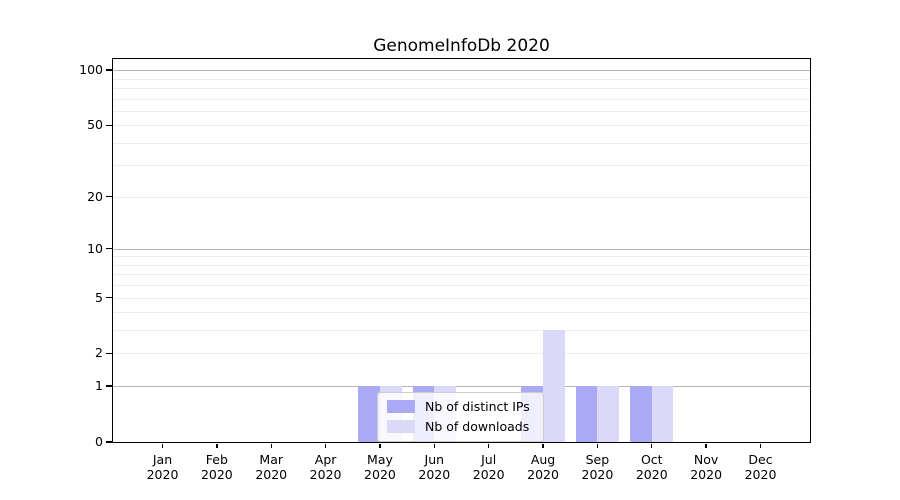 Image resolution: width=900 pixels, height=500 pixels. Describe the element at coordinates (95, 196) in the screenshot. I see `y-tick-label: 20` at that location.